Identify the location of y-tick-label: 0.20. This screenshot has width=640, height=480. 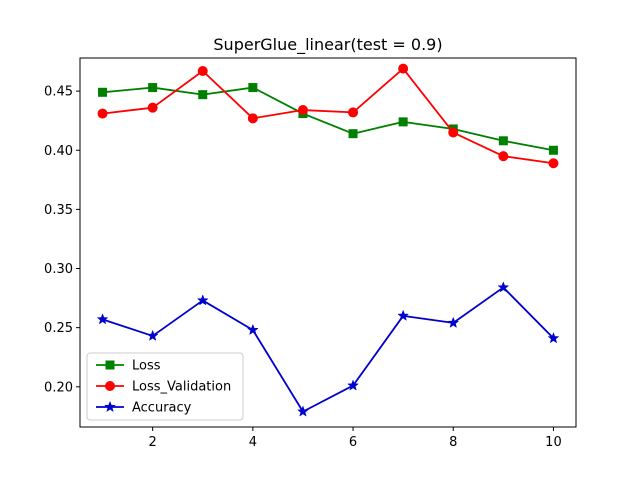
(58, 387).